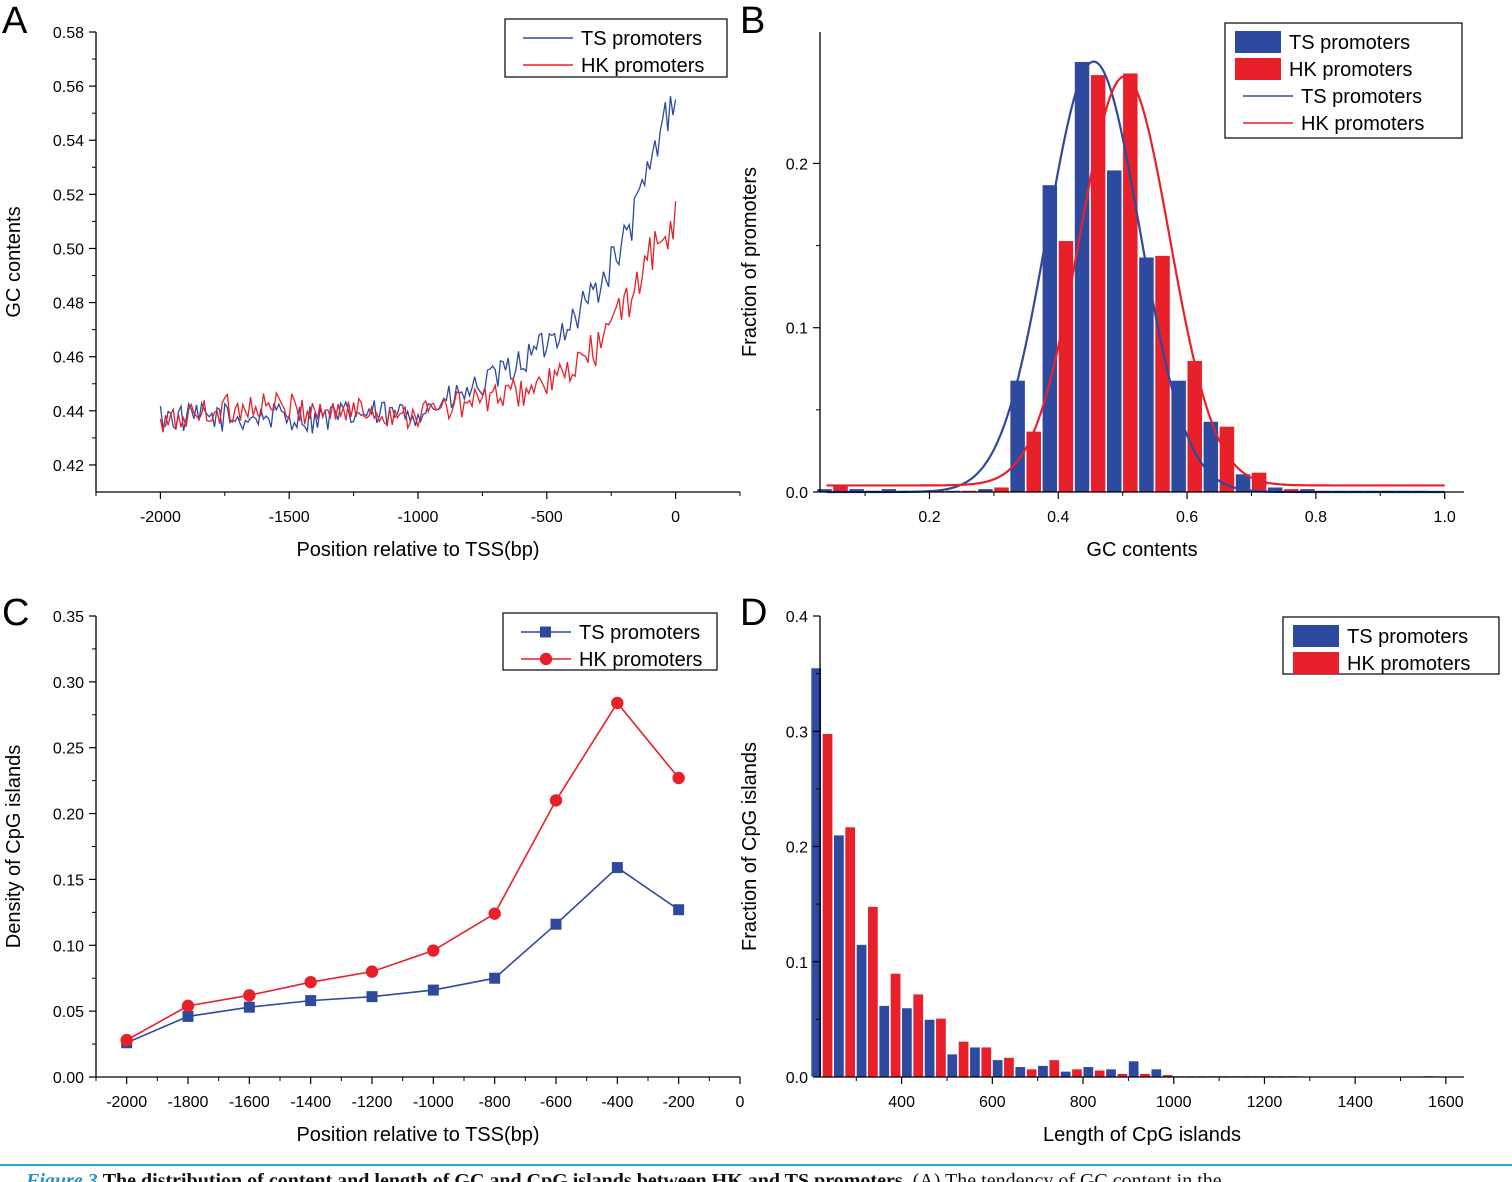 The height and width of the screenshot is (1182, 1512). I want to click on x-tick-label: -2000, so click(160, 517).